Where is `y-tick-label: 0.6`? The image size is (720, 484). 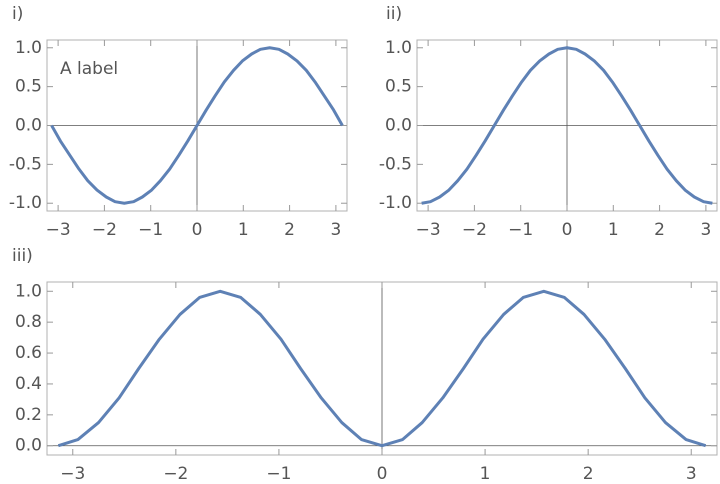 y-tick-label: 0.6 is located at coordinates (28, 353).